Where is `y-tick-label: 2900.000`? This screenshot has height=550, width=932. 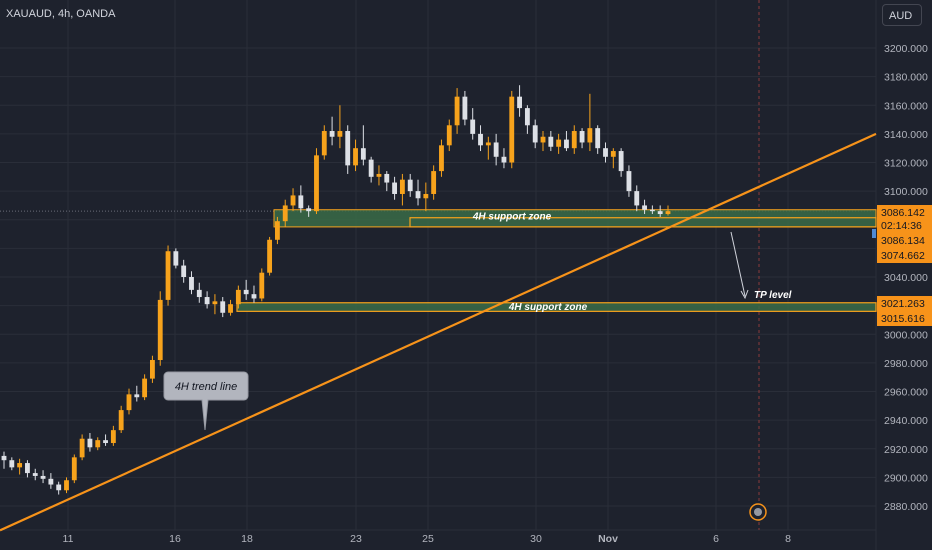 y-tick-label: 2900.000 is located at coordinates (906, 478).